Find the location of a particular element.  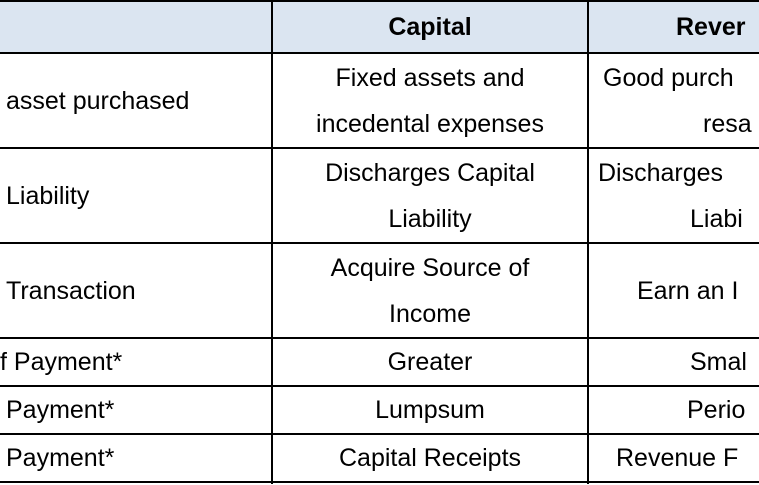

capital-text: Capital Receipts is located at coordinates (430, 458).